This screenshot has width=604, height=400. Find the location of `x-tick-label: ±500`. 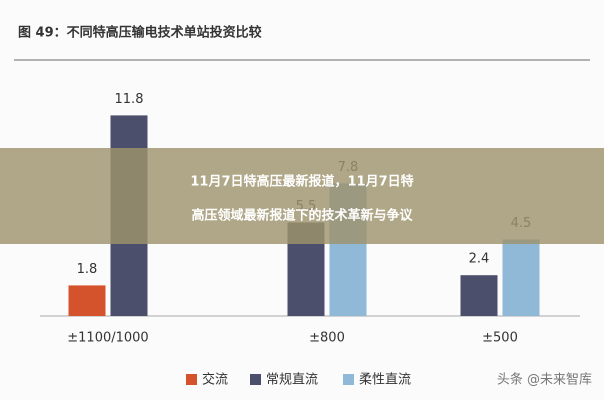

x-tick-label: ±500 is located at coordinates (500, 338).